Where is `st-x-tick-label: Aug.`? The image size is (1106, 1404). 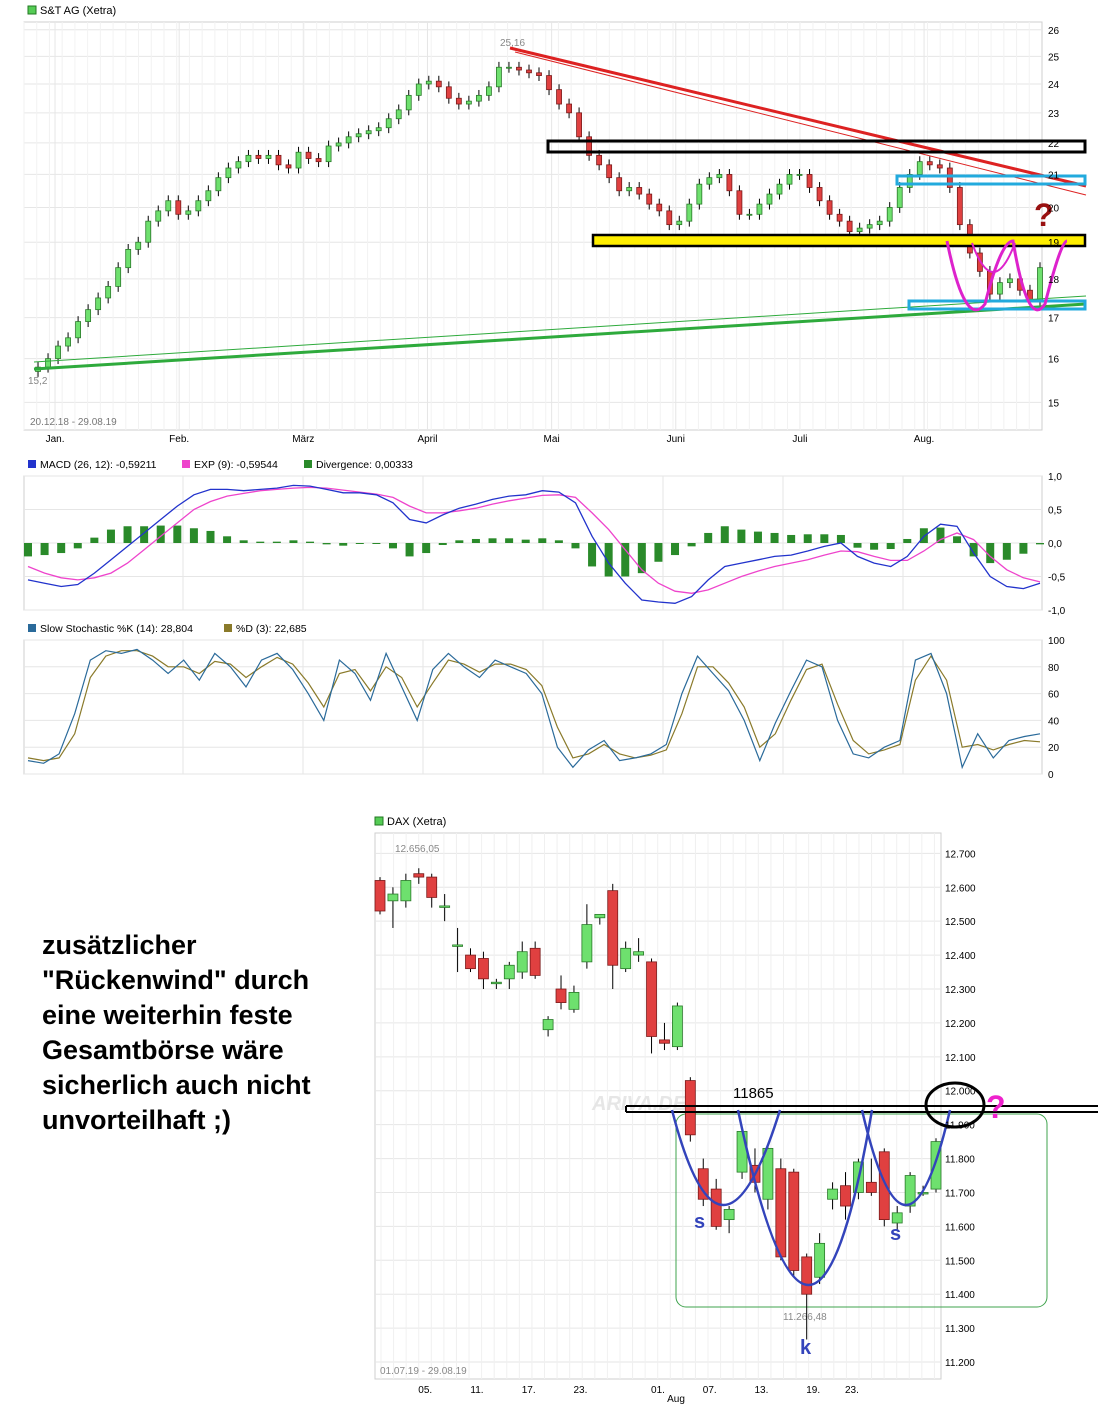 st-x-tick-label: Aug. is located at coordinates (924, 439).